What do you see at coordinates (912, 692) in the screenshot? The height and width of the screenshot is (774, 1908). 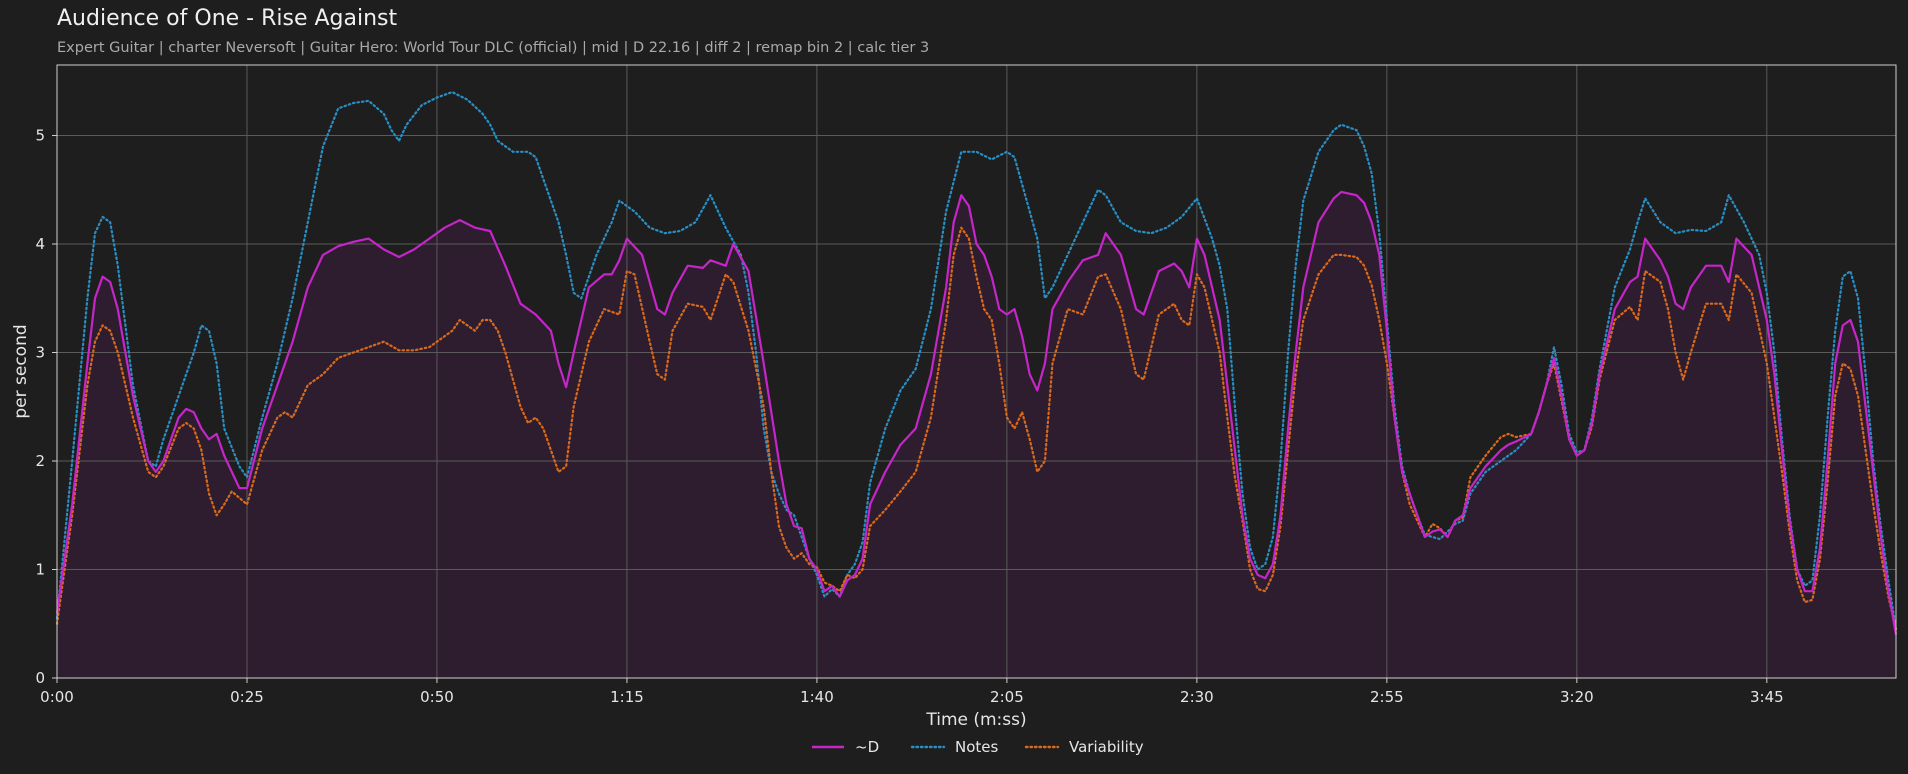 I see `x-axis: 0:00 0:25 0:50 1:15 1:40 2:05 2:30 2:55 3:20 3:45` at bounding box center [912, 692].